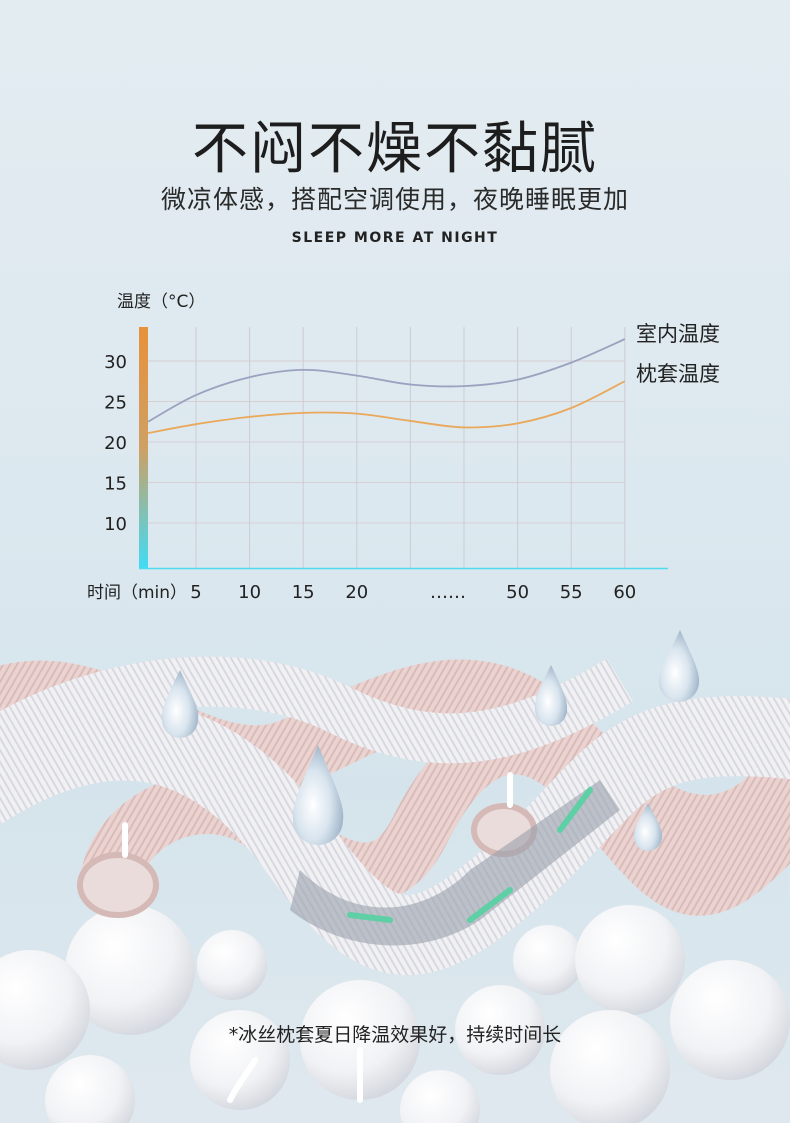 The image size is (790, 1123). I want to click on x-tick-label: 60, so click(624, 592).